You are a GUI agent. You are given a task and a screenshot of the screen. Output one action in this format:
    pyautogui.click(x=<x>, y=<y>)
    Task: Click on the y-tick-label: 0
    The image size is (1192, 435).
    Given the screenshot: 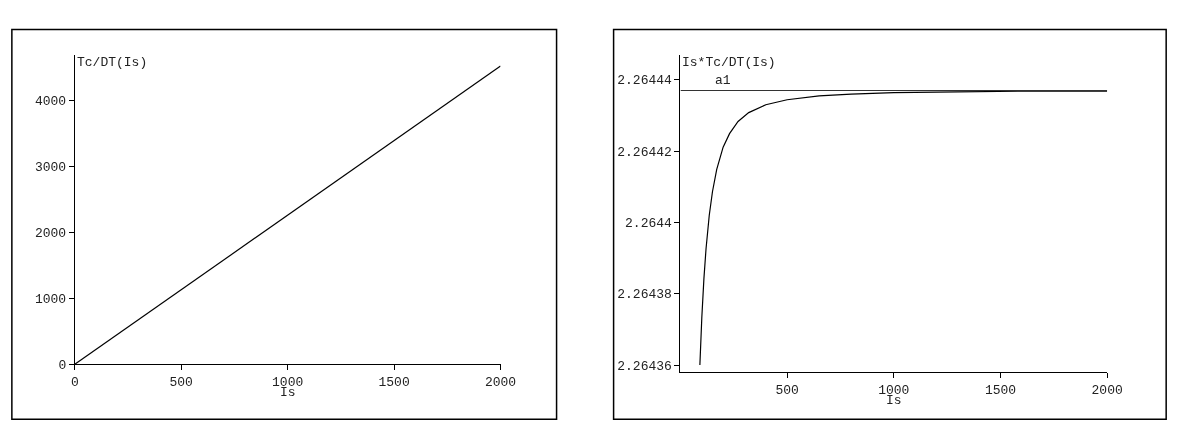 What is the action you would take?
    pyautogui.click(x=62, y=365)
    